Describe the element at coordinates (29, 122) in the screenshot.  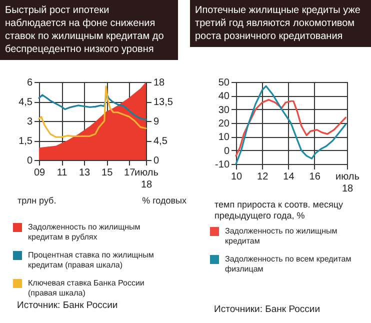
I see `y-tick-label: 3` at that location.